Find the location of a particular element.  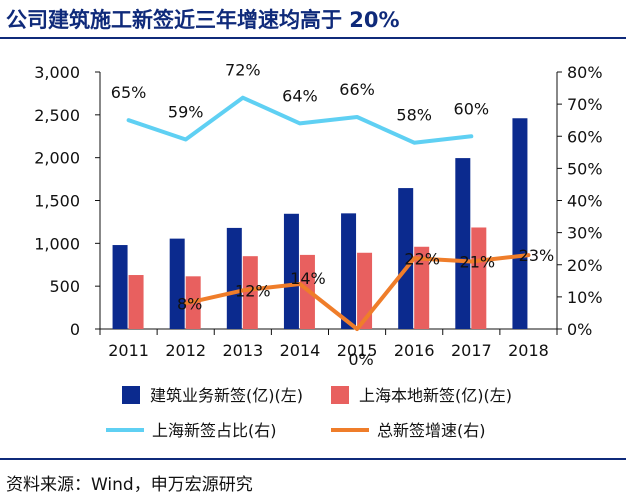

share-data-label: 66% is located at coordinates (357, 89).